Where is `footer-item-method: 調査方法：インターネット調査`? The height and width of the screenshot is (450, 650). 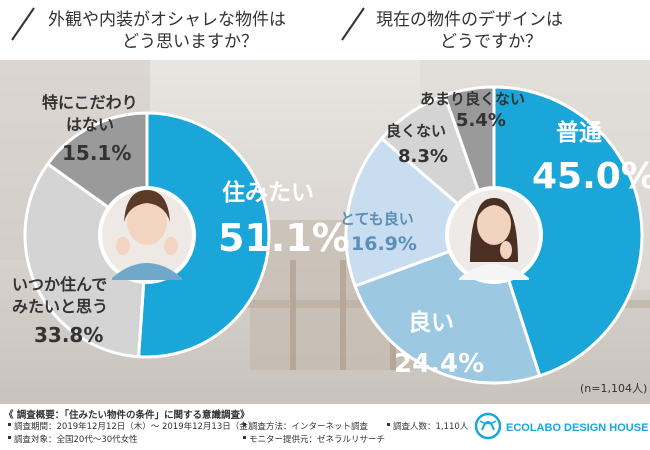 footer-item-method: 調査方法：インターネット調査 is located at coordinates (309, 426).